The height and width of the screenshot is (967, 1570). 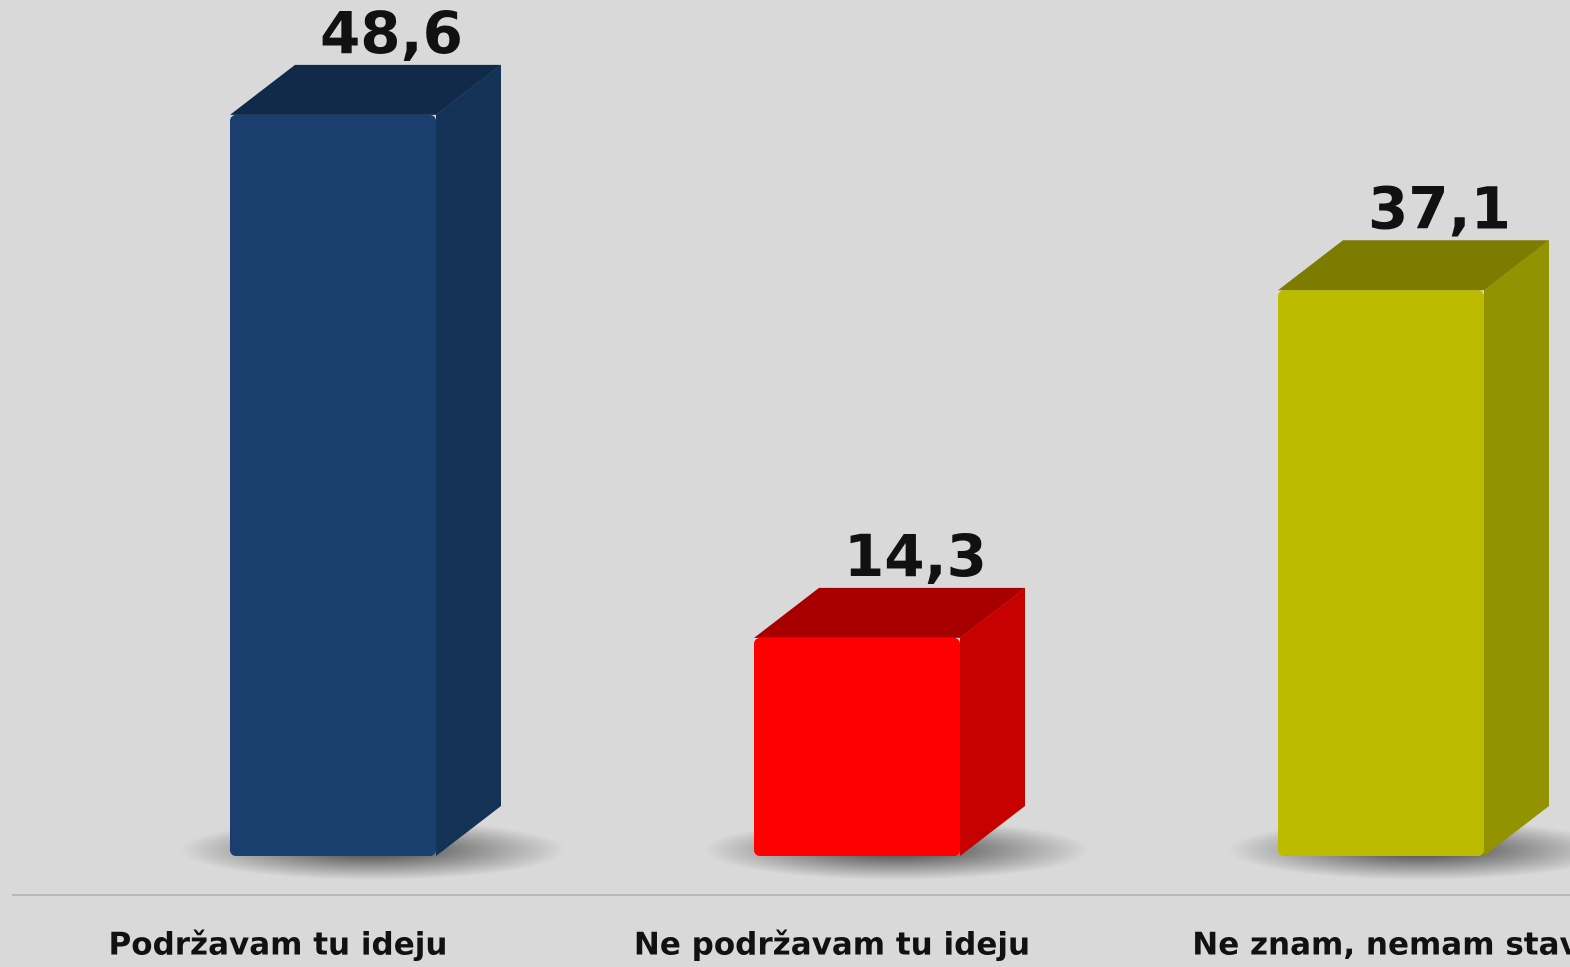 What do you see at coordinates (278, 945) in the screenshot?
I see `category-label: Podržavam tu ideju` at bounding box center [278, 945].